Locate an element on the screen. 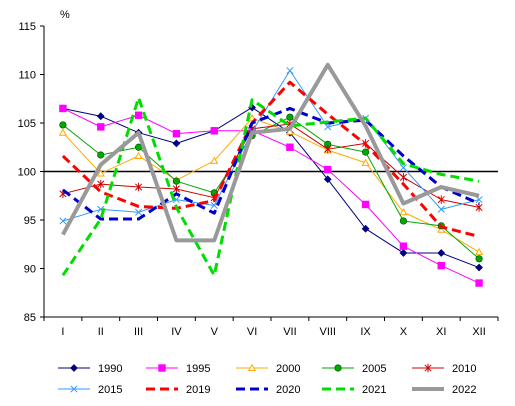 The width and height of the screenshot is (515, 406). legend-label: 2019 is located at coordinates (198, 390).